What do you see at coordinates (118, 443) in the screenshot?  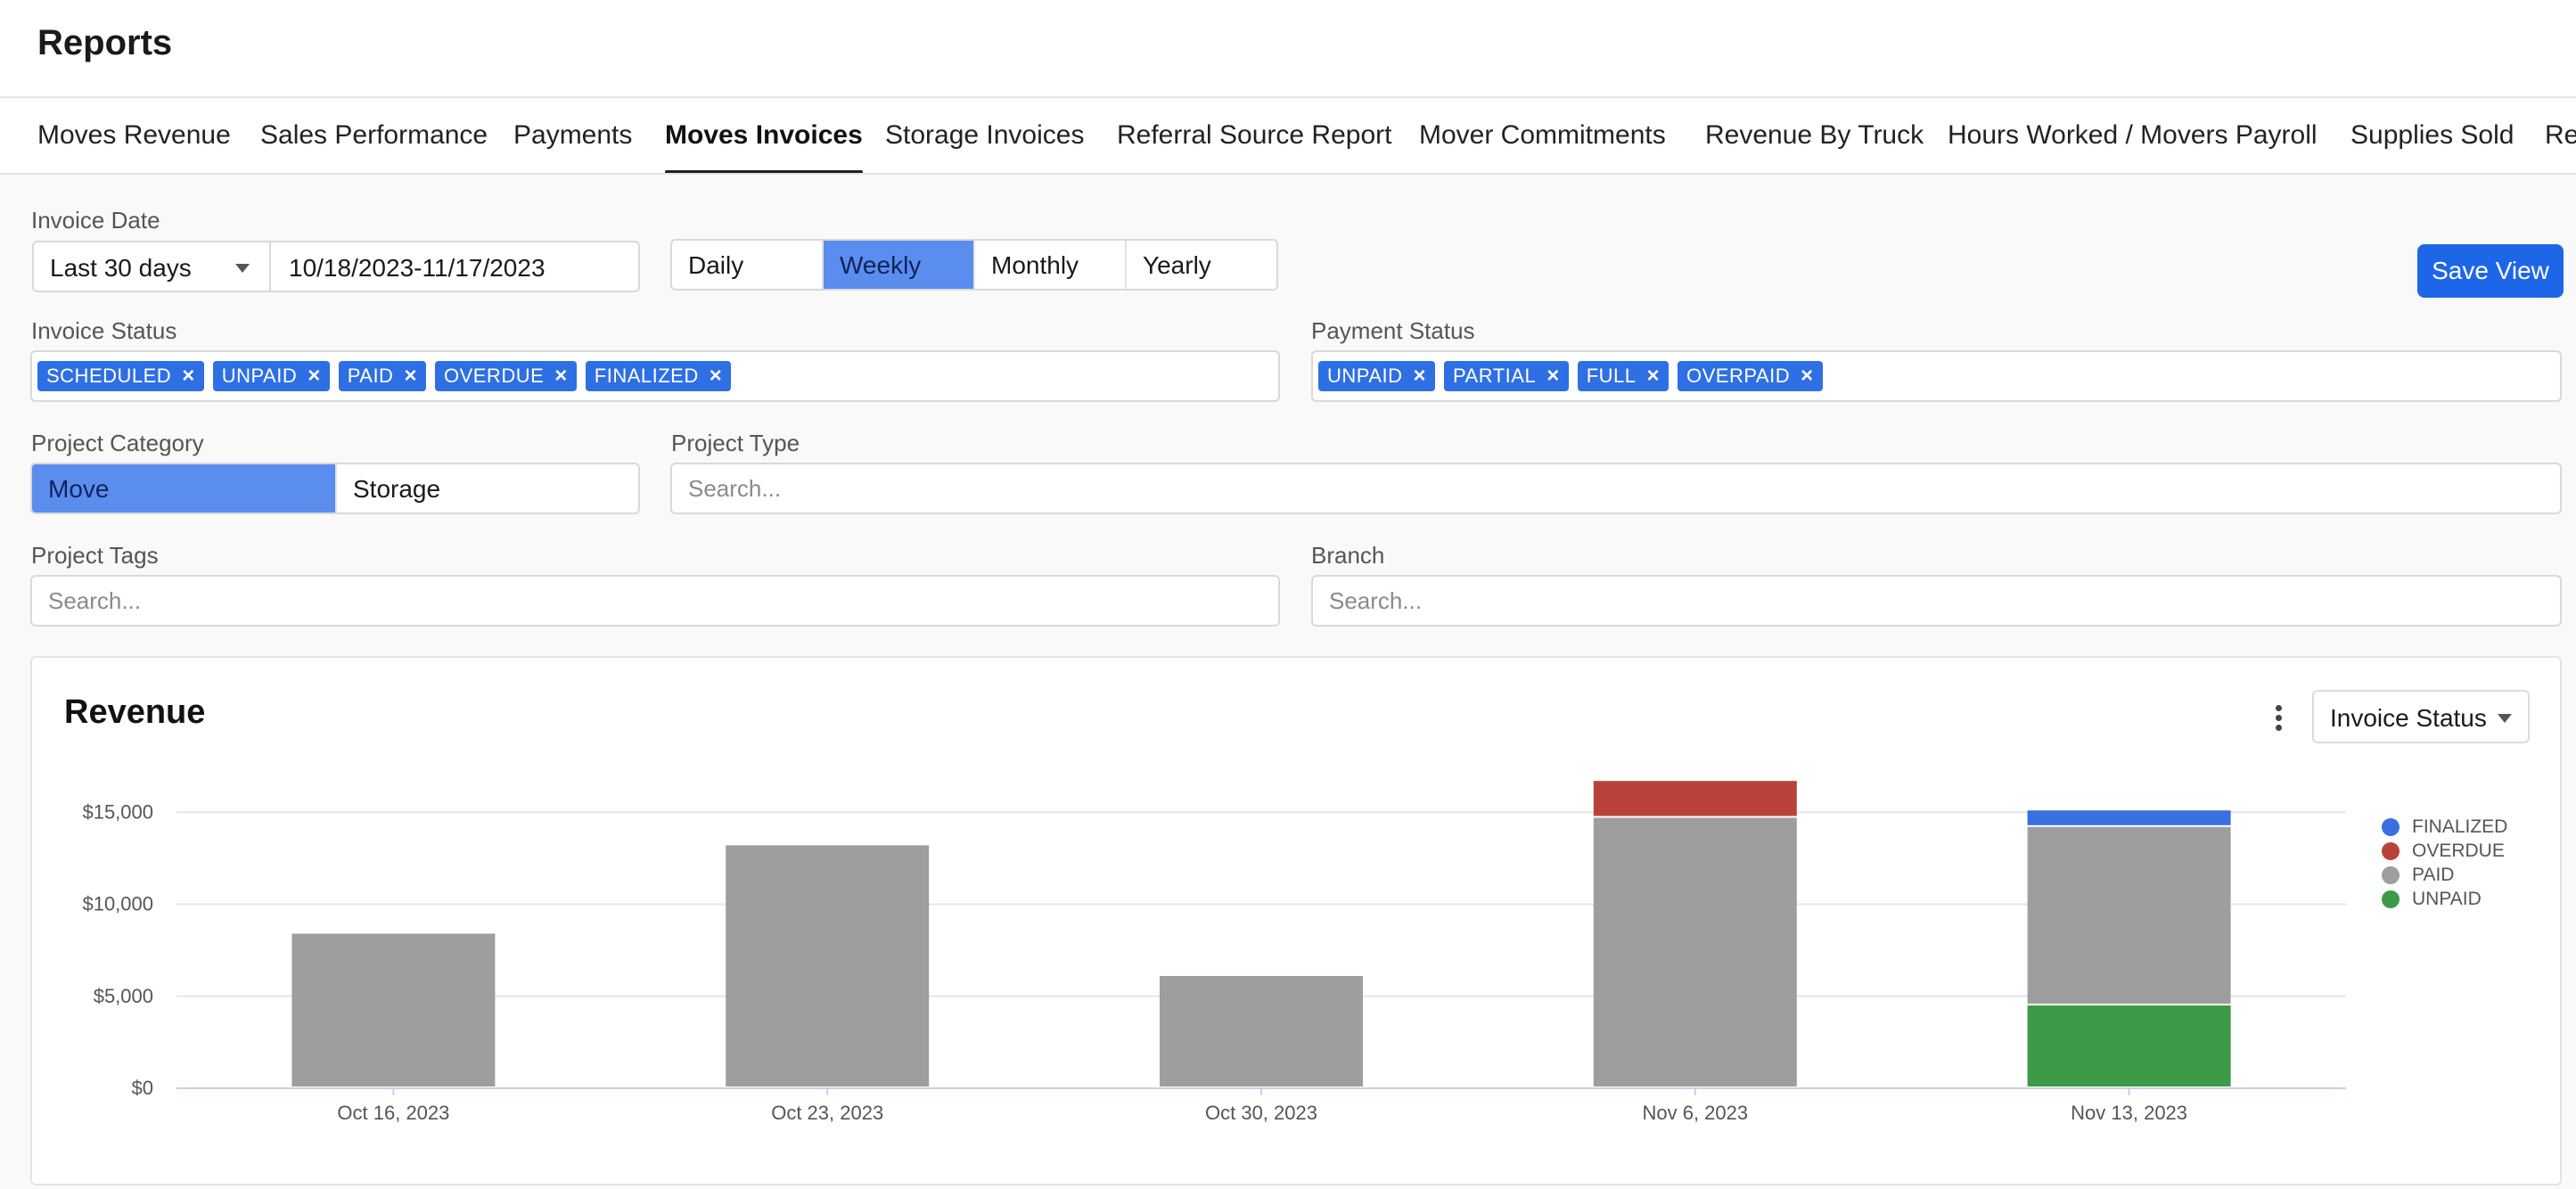 I see `project-category-label: Project Category` at bounding box center [118, 443].